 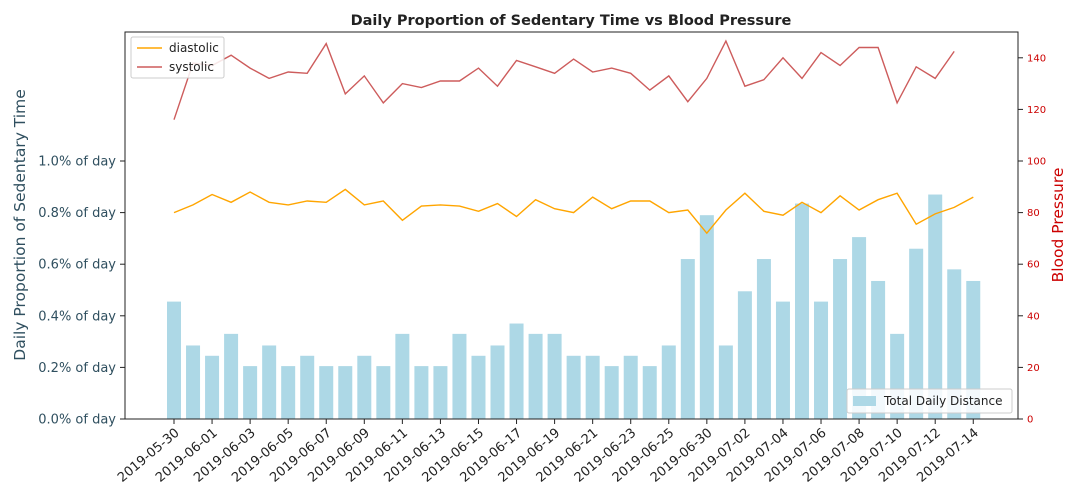 What do you see at coordinates (177, 57) in the screenshot?
I see `line-legend: diastolic systolic` at bounding box center [177, 57].